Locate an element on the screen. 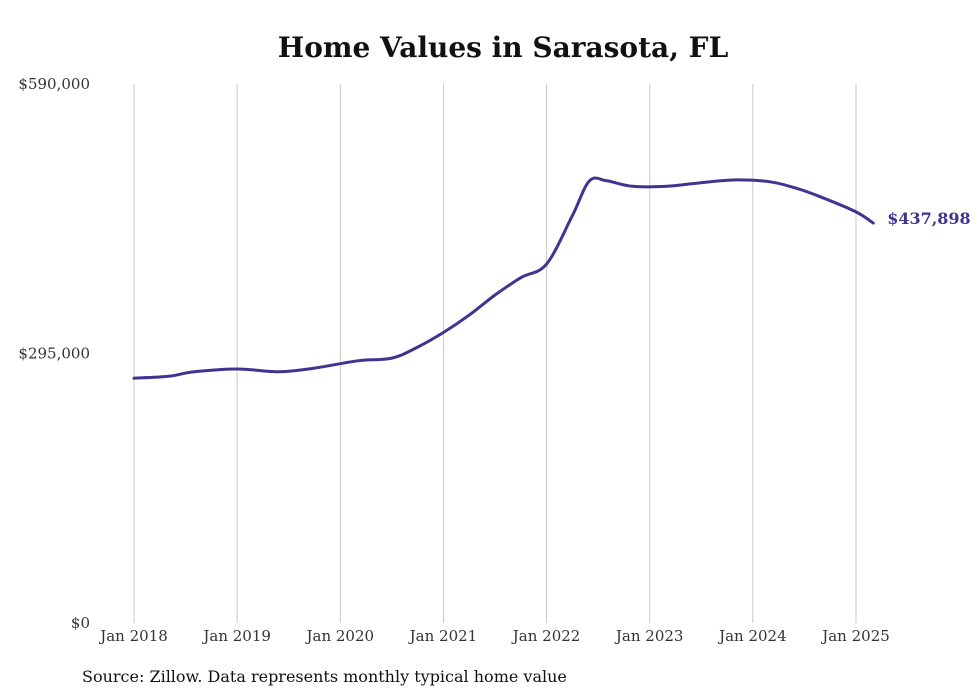 The width and height of the screenshot is (980, 699). x-tick-label: Jan 2021 is located at coordinates (443, 636).